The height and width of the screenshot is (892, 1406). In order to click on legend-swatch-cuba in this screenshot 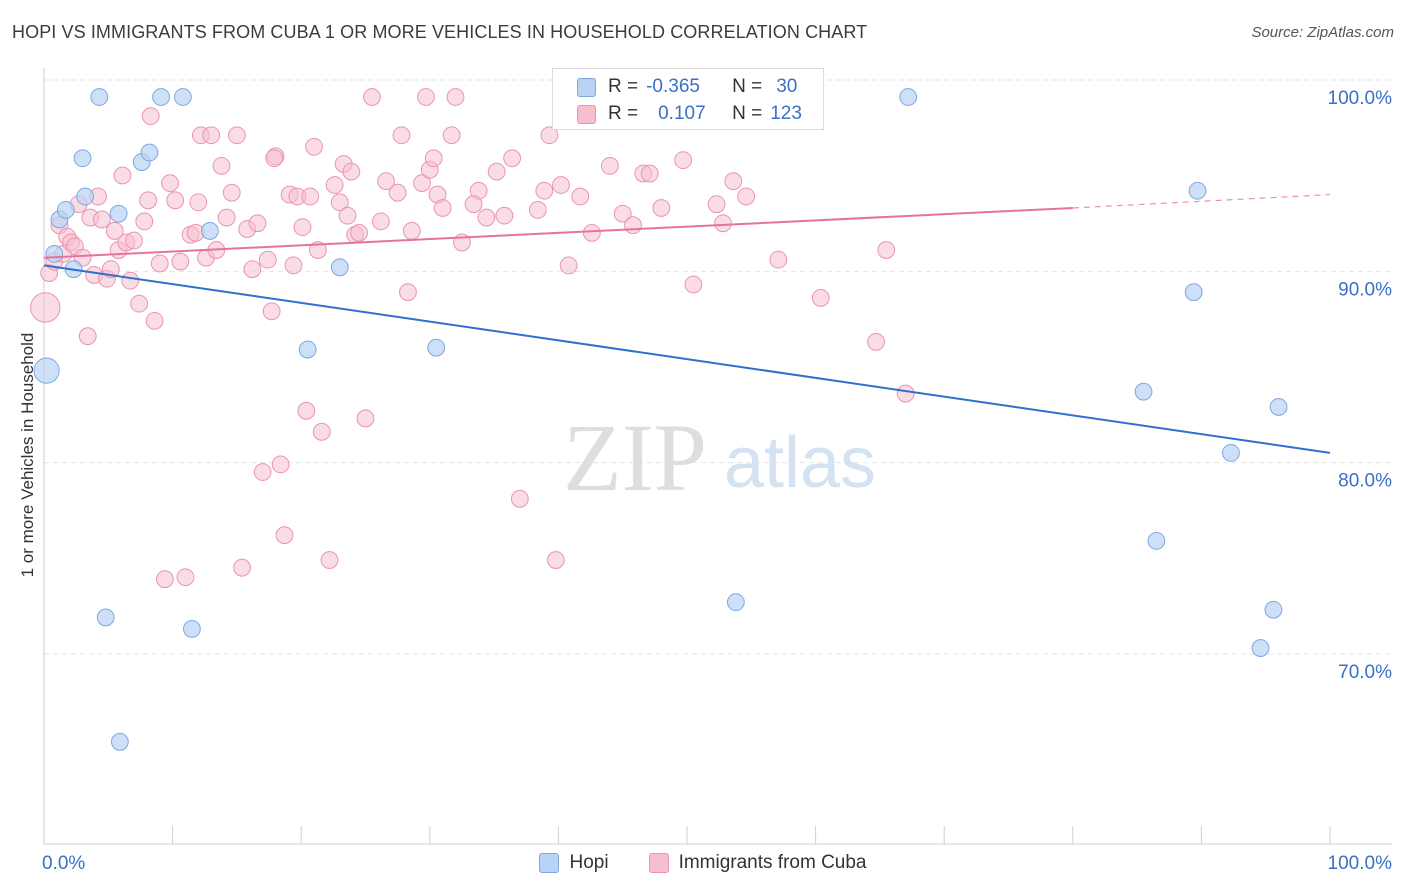, I will do `click(658, 863)`.